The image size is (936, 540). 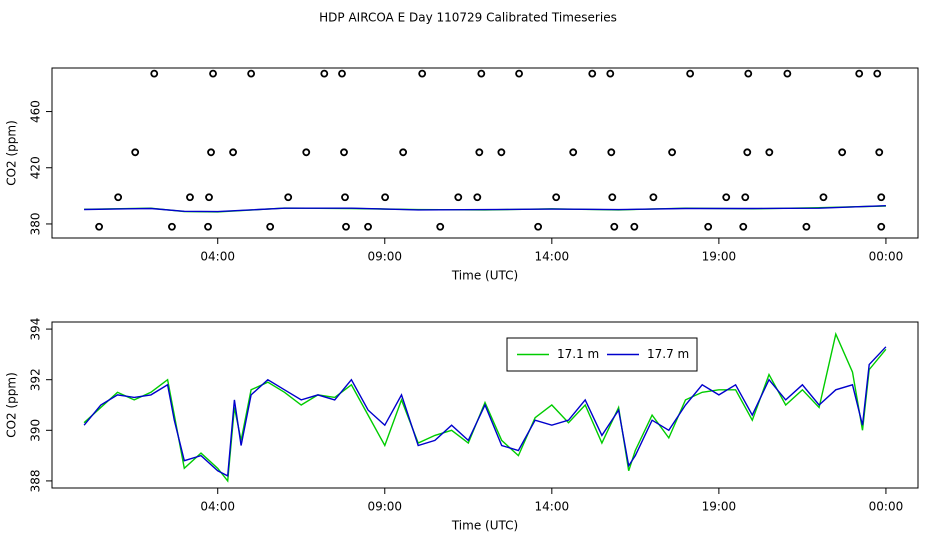 I want to click on y-tick-label: 460, so click(x=36, y=111).